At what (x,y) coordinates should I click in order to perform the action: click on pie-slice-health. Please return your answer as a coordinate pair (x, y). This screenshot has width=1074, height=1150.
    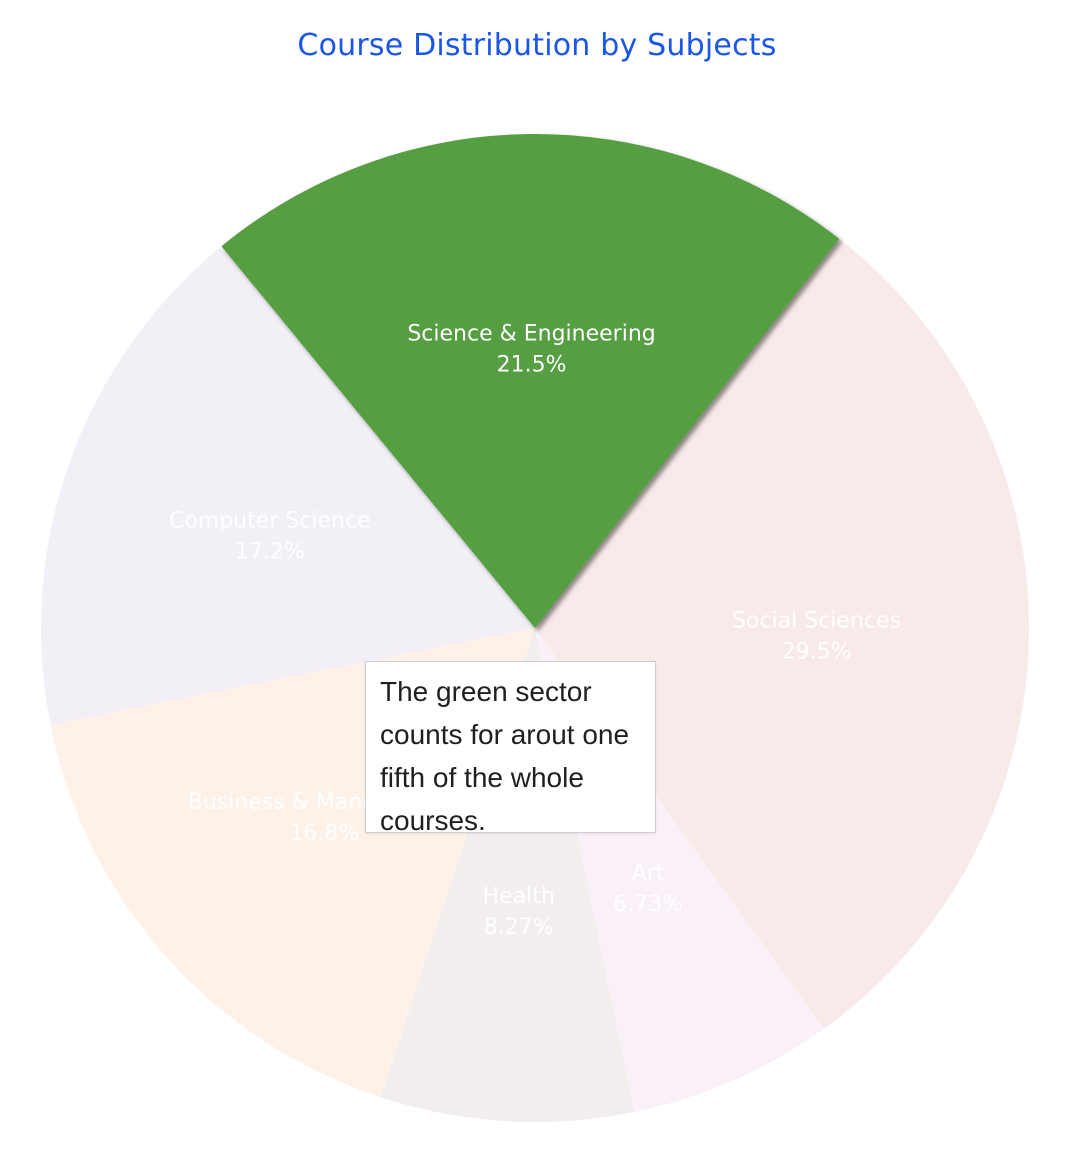
    Looking at the image, I should click on (507, 875).